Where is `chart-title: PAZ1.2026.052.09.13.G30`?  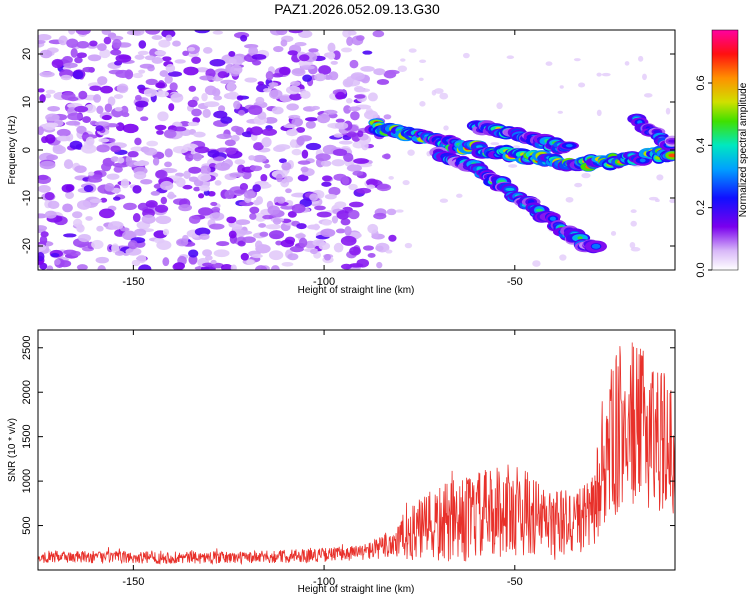 chart-title: PAZ1.2026.052.09.13.G30 is located at coordinates (357, 9).